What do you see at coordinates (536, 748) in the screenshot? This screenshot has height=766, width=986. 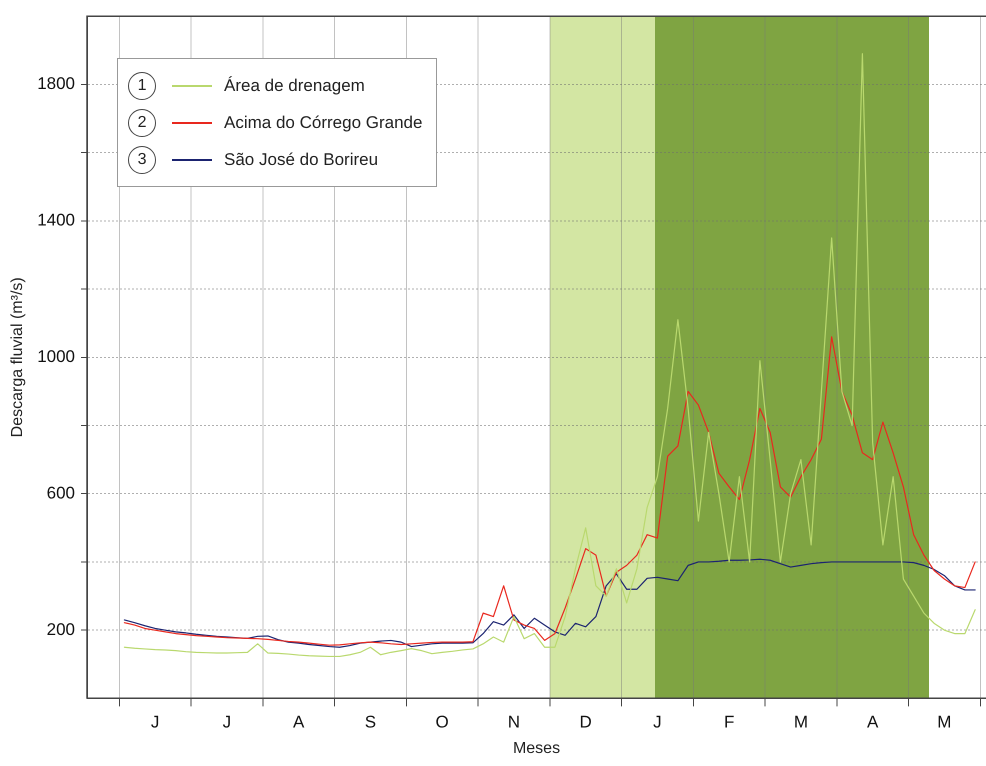 I see `x-axis-title: Meses` at bounding box center [536, 748].